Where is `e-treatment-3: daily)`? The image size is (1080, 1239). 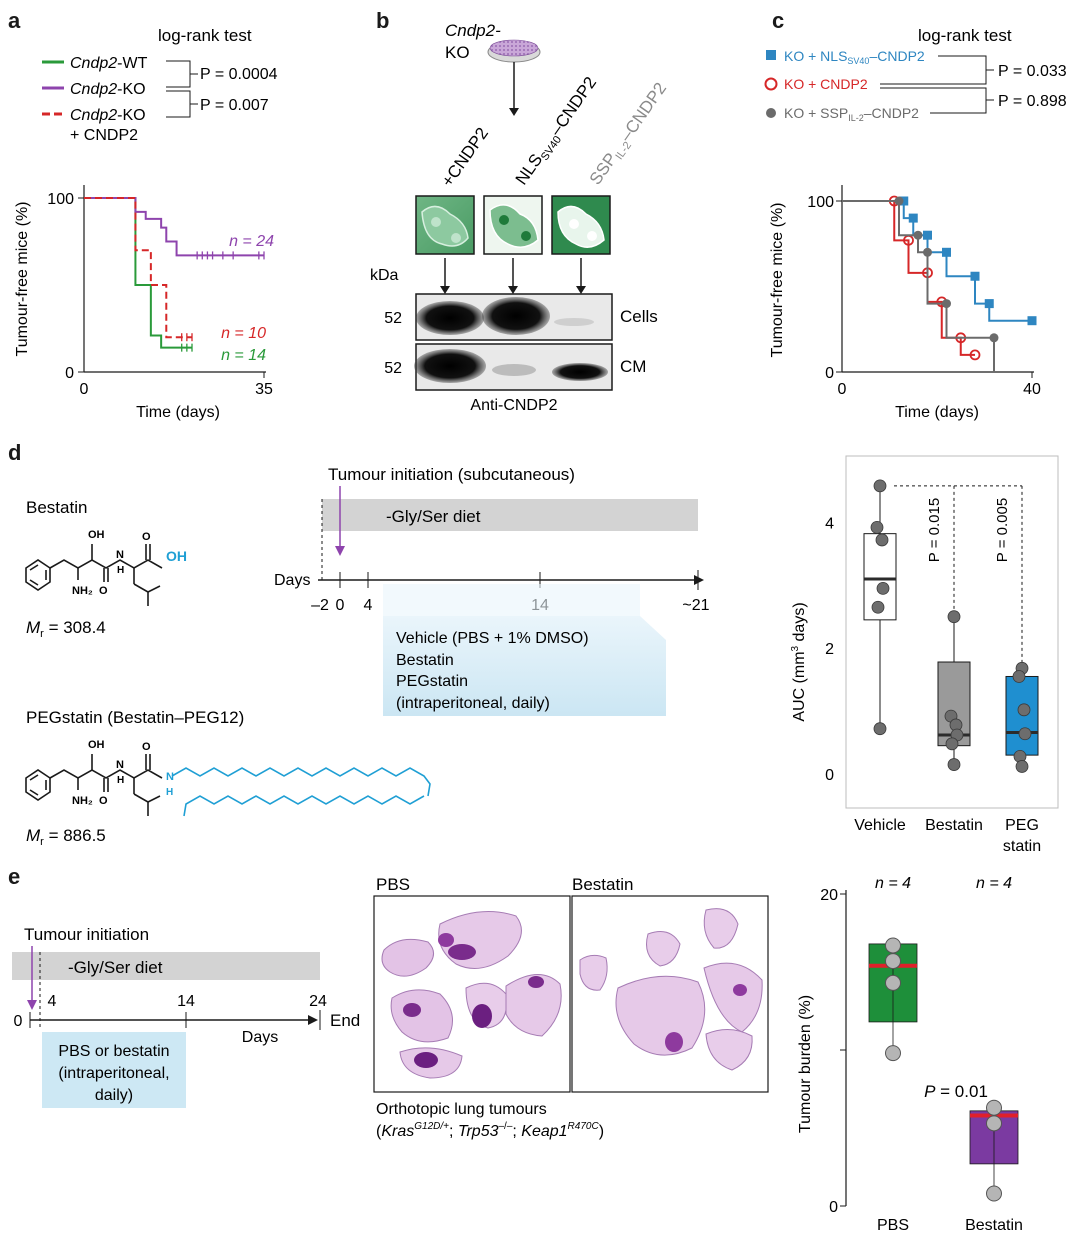 e-treatment-3: daily) is located at coordinates (114, 1095).